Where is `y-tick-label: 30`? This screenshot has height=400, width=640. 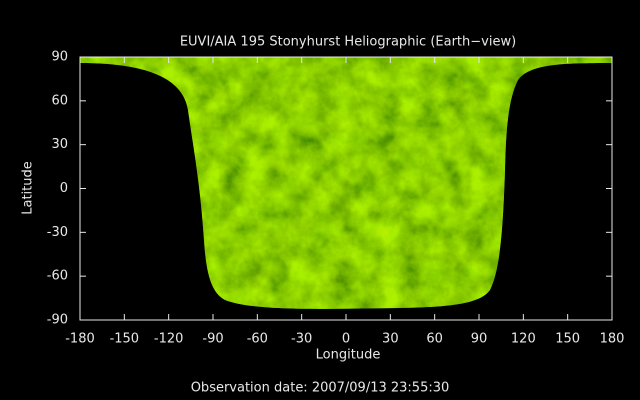
y-tick-label: 30 is located at coordinates (59, 144).